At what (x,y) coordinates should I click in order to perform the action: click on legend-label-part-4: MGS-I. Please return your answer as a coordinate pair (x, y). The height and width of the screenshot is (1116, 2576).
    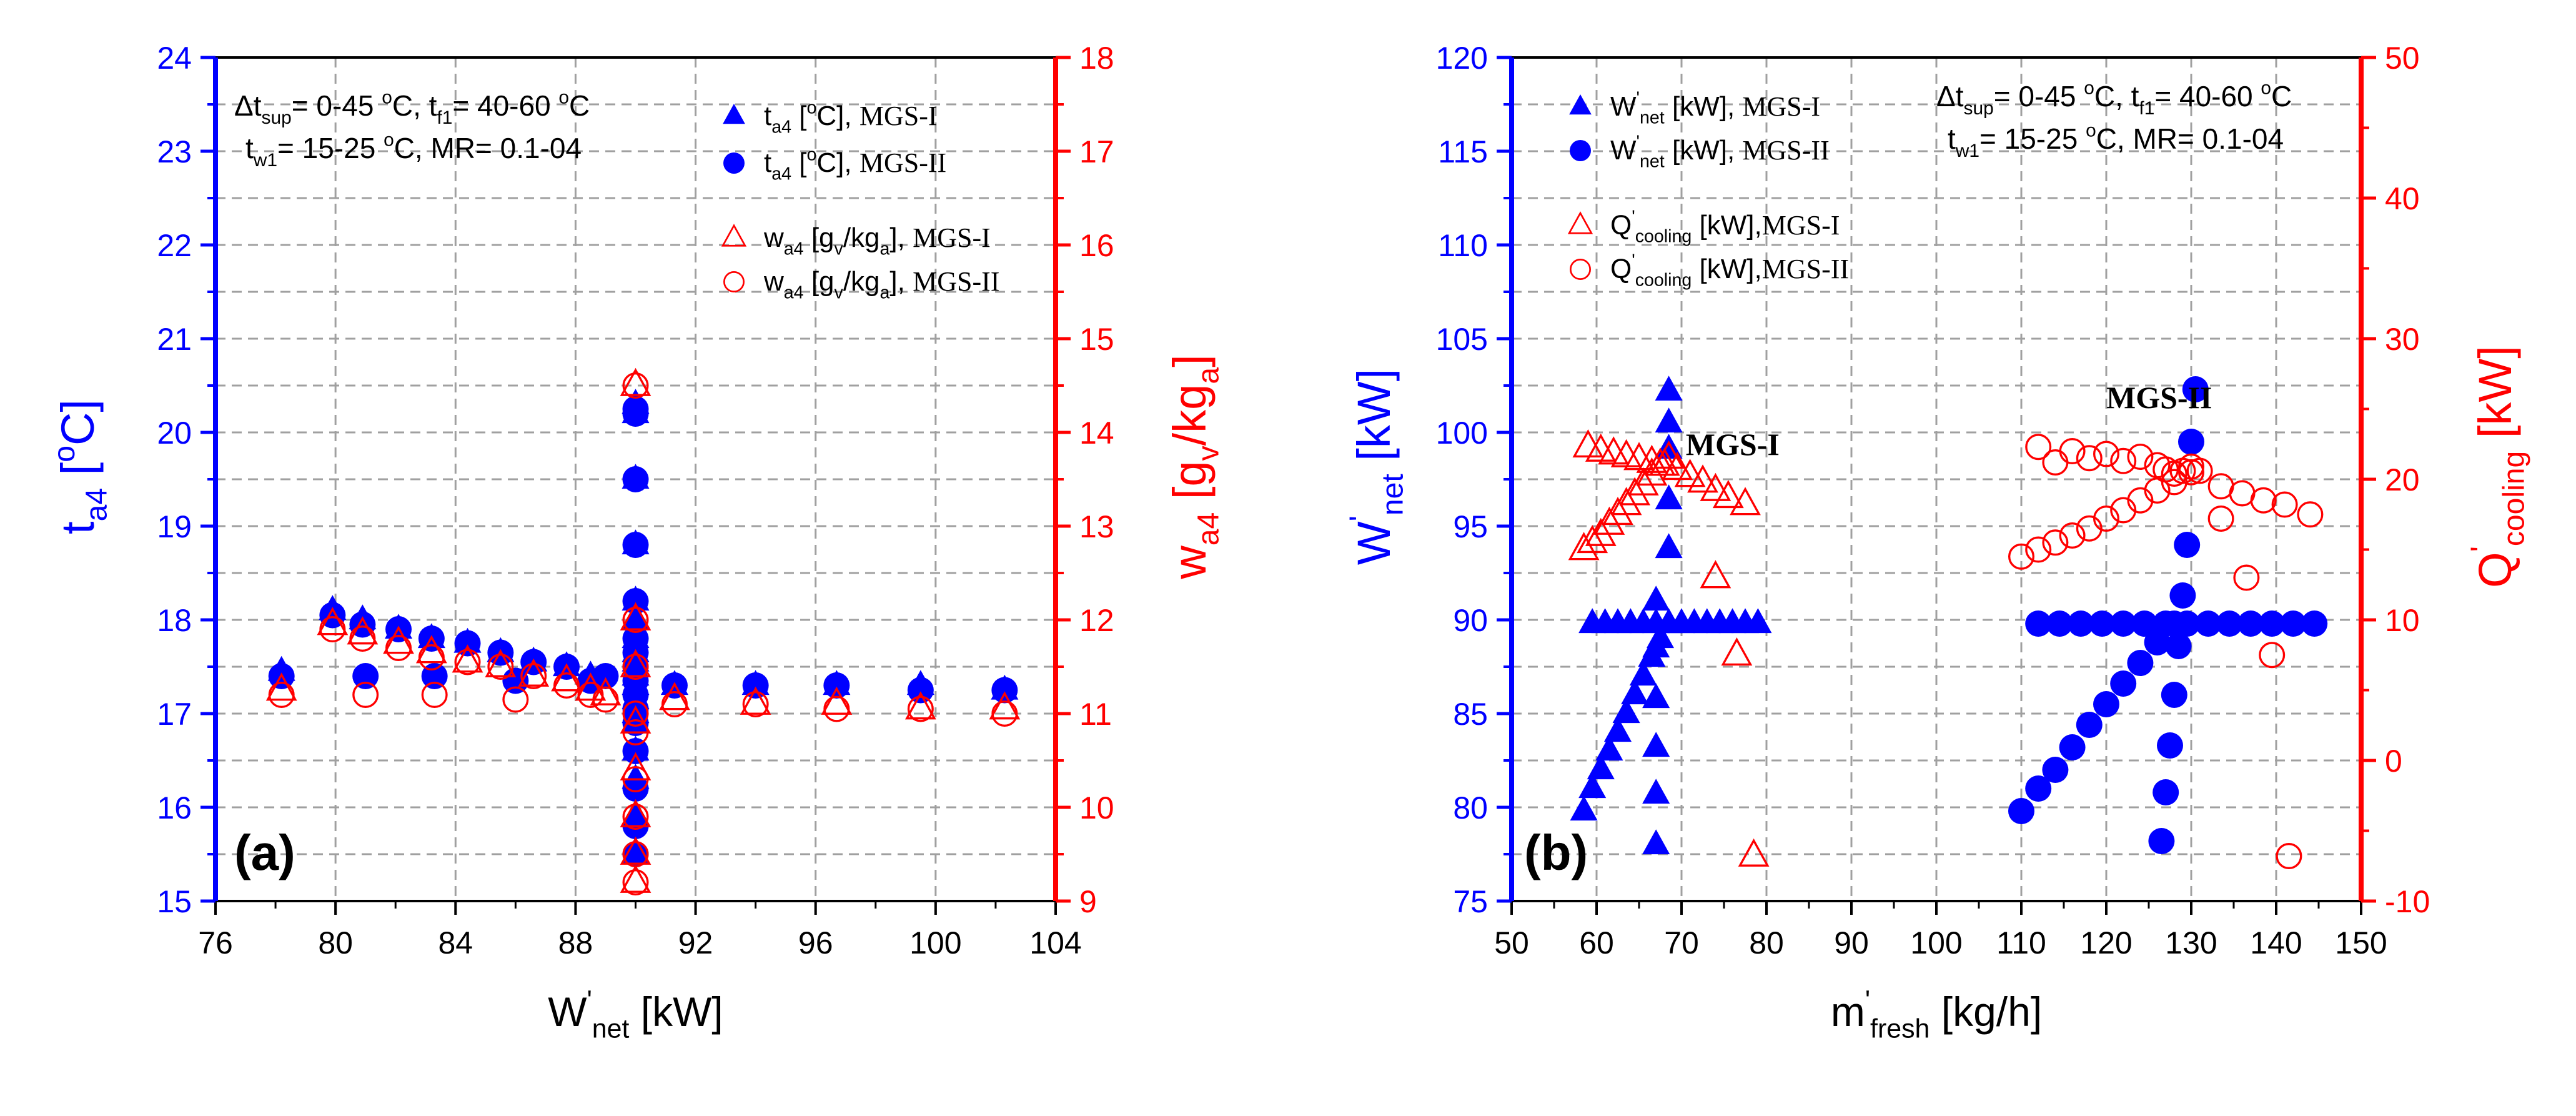
    Looking at the image, I should click on (1801, 226).